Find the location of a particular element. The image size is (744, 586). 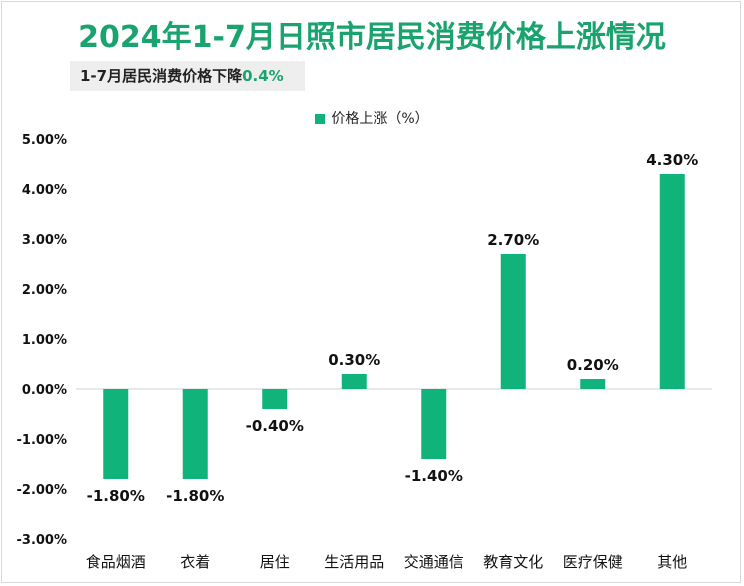

y-tick-label: 4.00% is located at coordinates (44, 190).